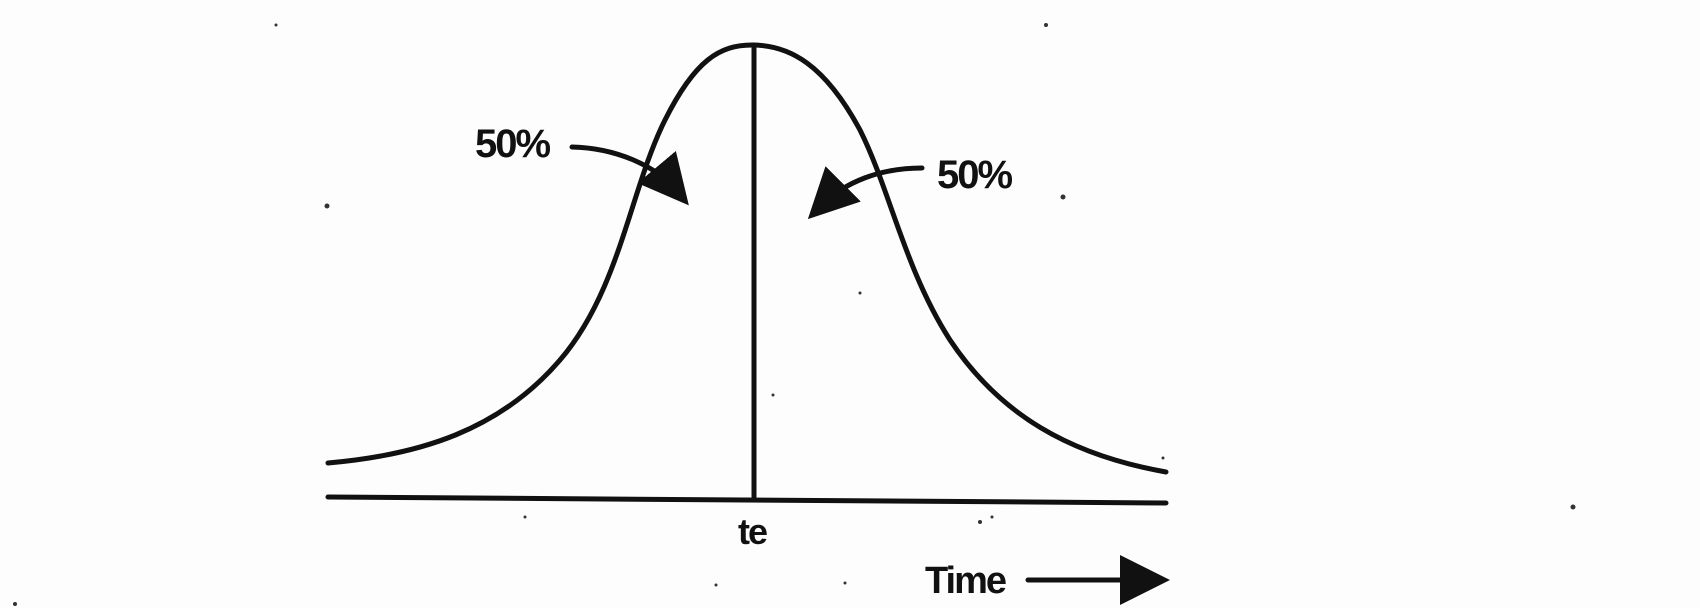 The height and width of the screenshot is (608, 1700). What do you see at coordinates (747, 500) in the screenshot?
I see `time-axis` at bounding box center [747, 500].